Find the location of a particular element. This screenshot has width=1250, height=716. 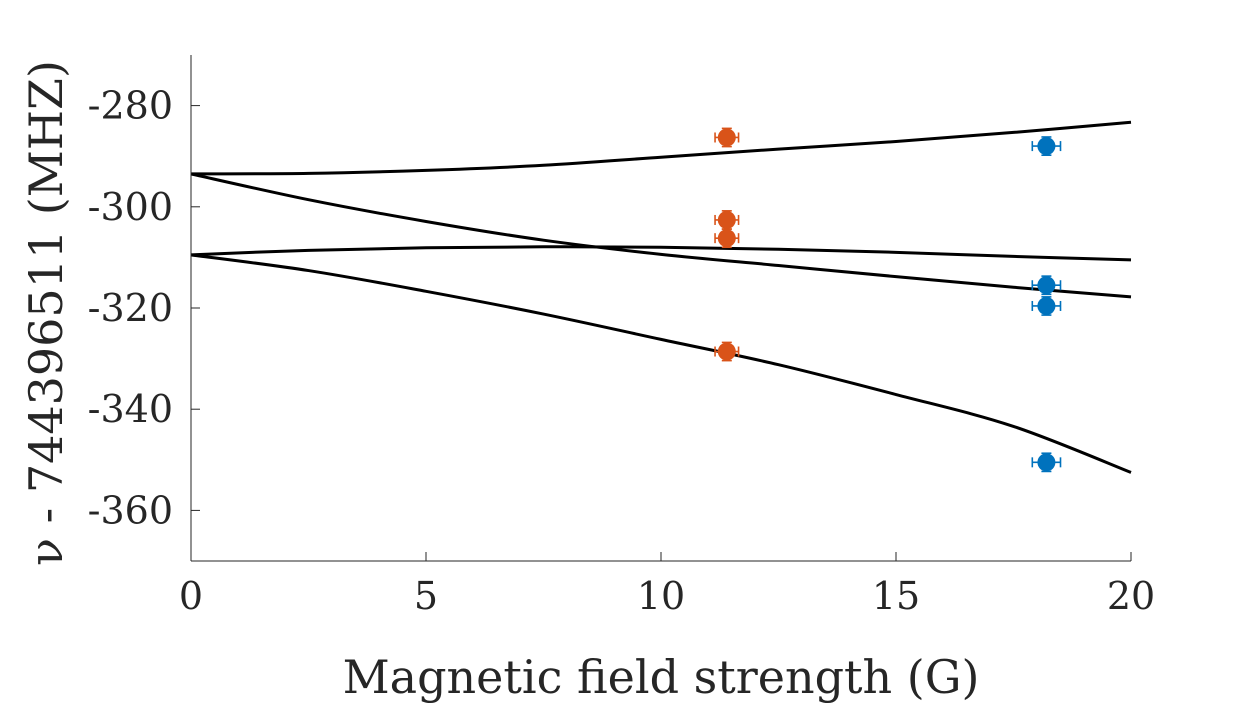

x-tick-label: 0 is located at coordinates (191, 596).